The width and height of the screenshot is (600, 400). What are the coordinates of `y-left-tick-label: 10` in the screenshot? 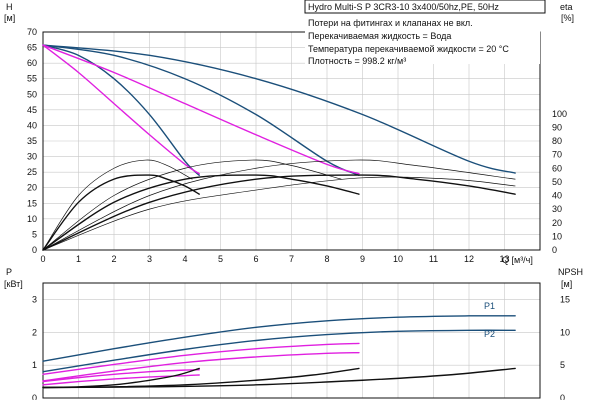 It's located at (32, 219).